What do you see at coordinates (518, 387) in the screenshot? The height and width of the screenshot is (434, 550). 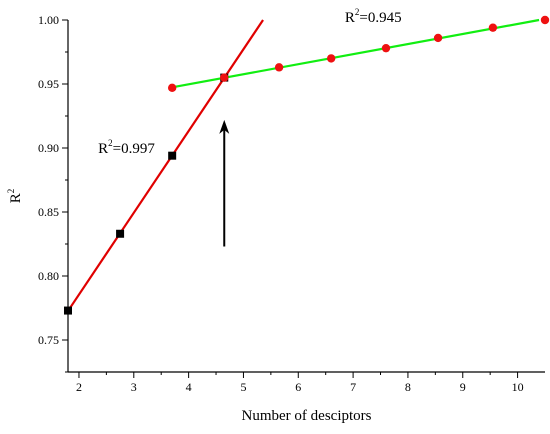 I see `x-tick-label: 10` at bounding box center [518, 387].